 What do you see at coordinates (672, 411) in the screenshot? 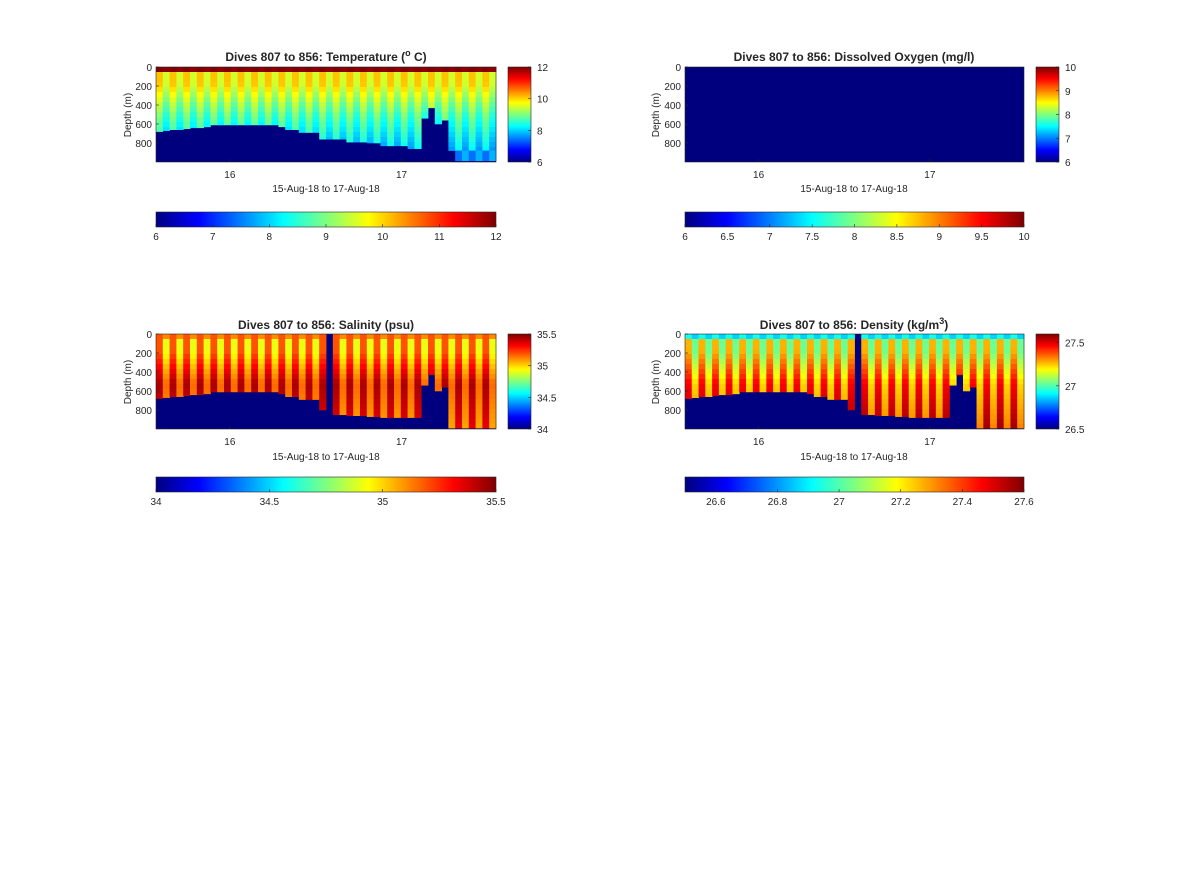
I see `y-tick-label: 800` at bounding box center [672, 411].